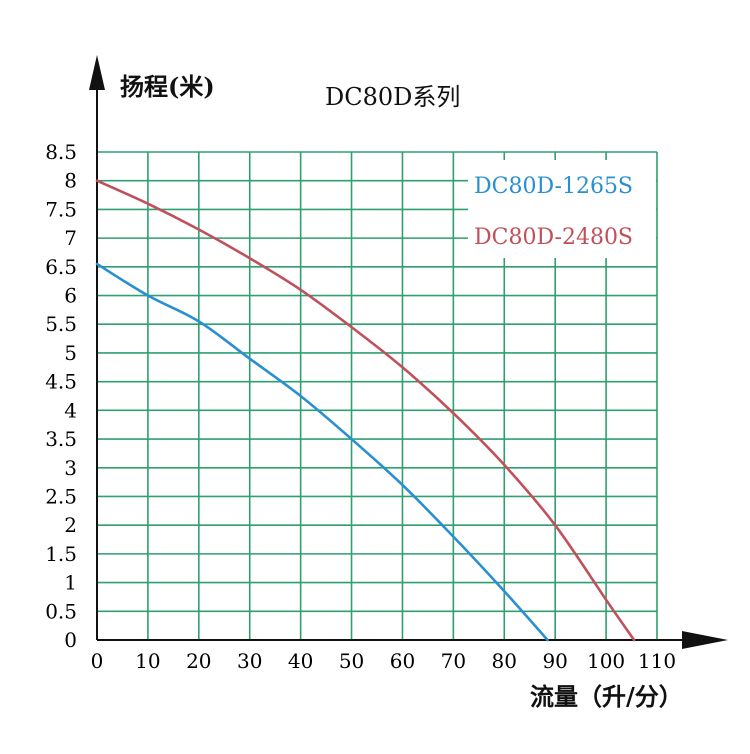 Image resolution: width=750 pixels, height=754 pixels. What do you see at coordinates (61, 267) in the screenshot?
I see `y-tick-label: 6.5` at bounding box center [61, 267].